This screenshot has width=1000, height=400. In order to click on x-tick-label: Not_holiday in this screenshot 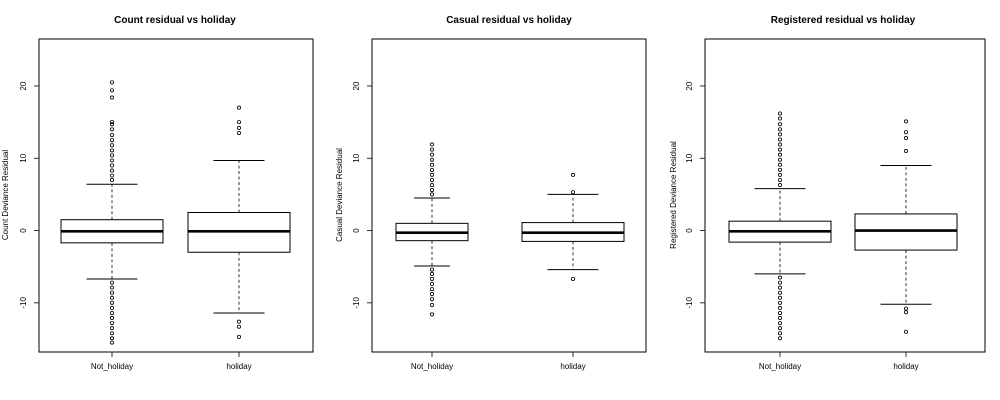, I will do `click(780, 366)`.